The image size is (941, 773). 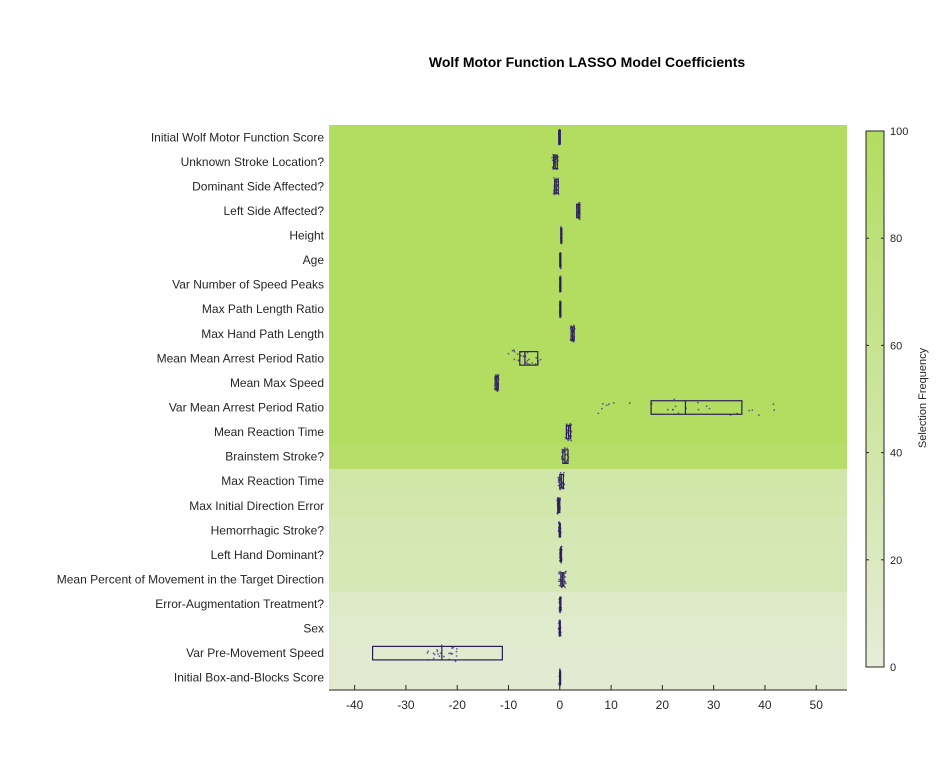 I want to click on row-label: Age, so click(x=314, y=260).